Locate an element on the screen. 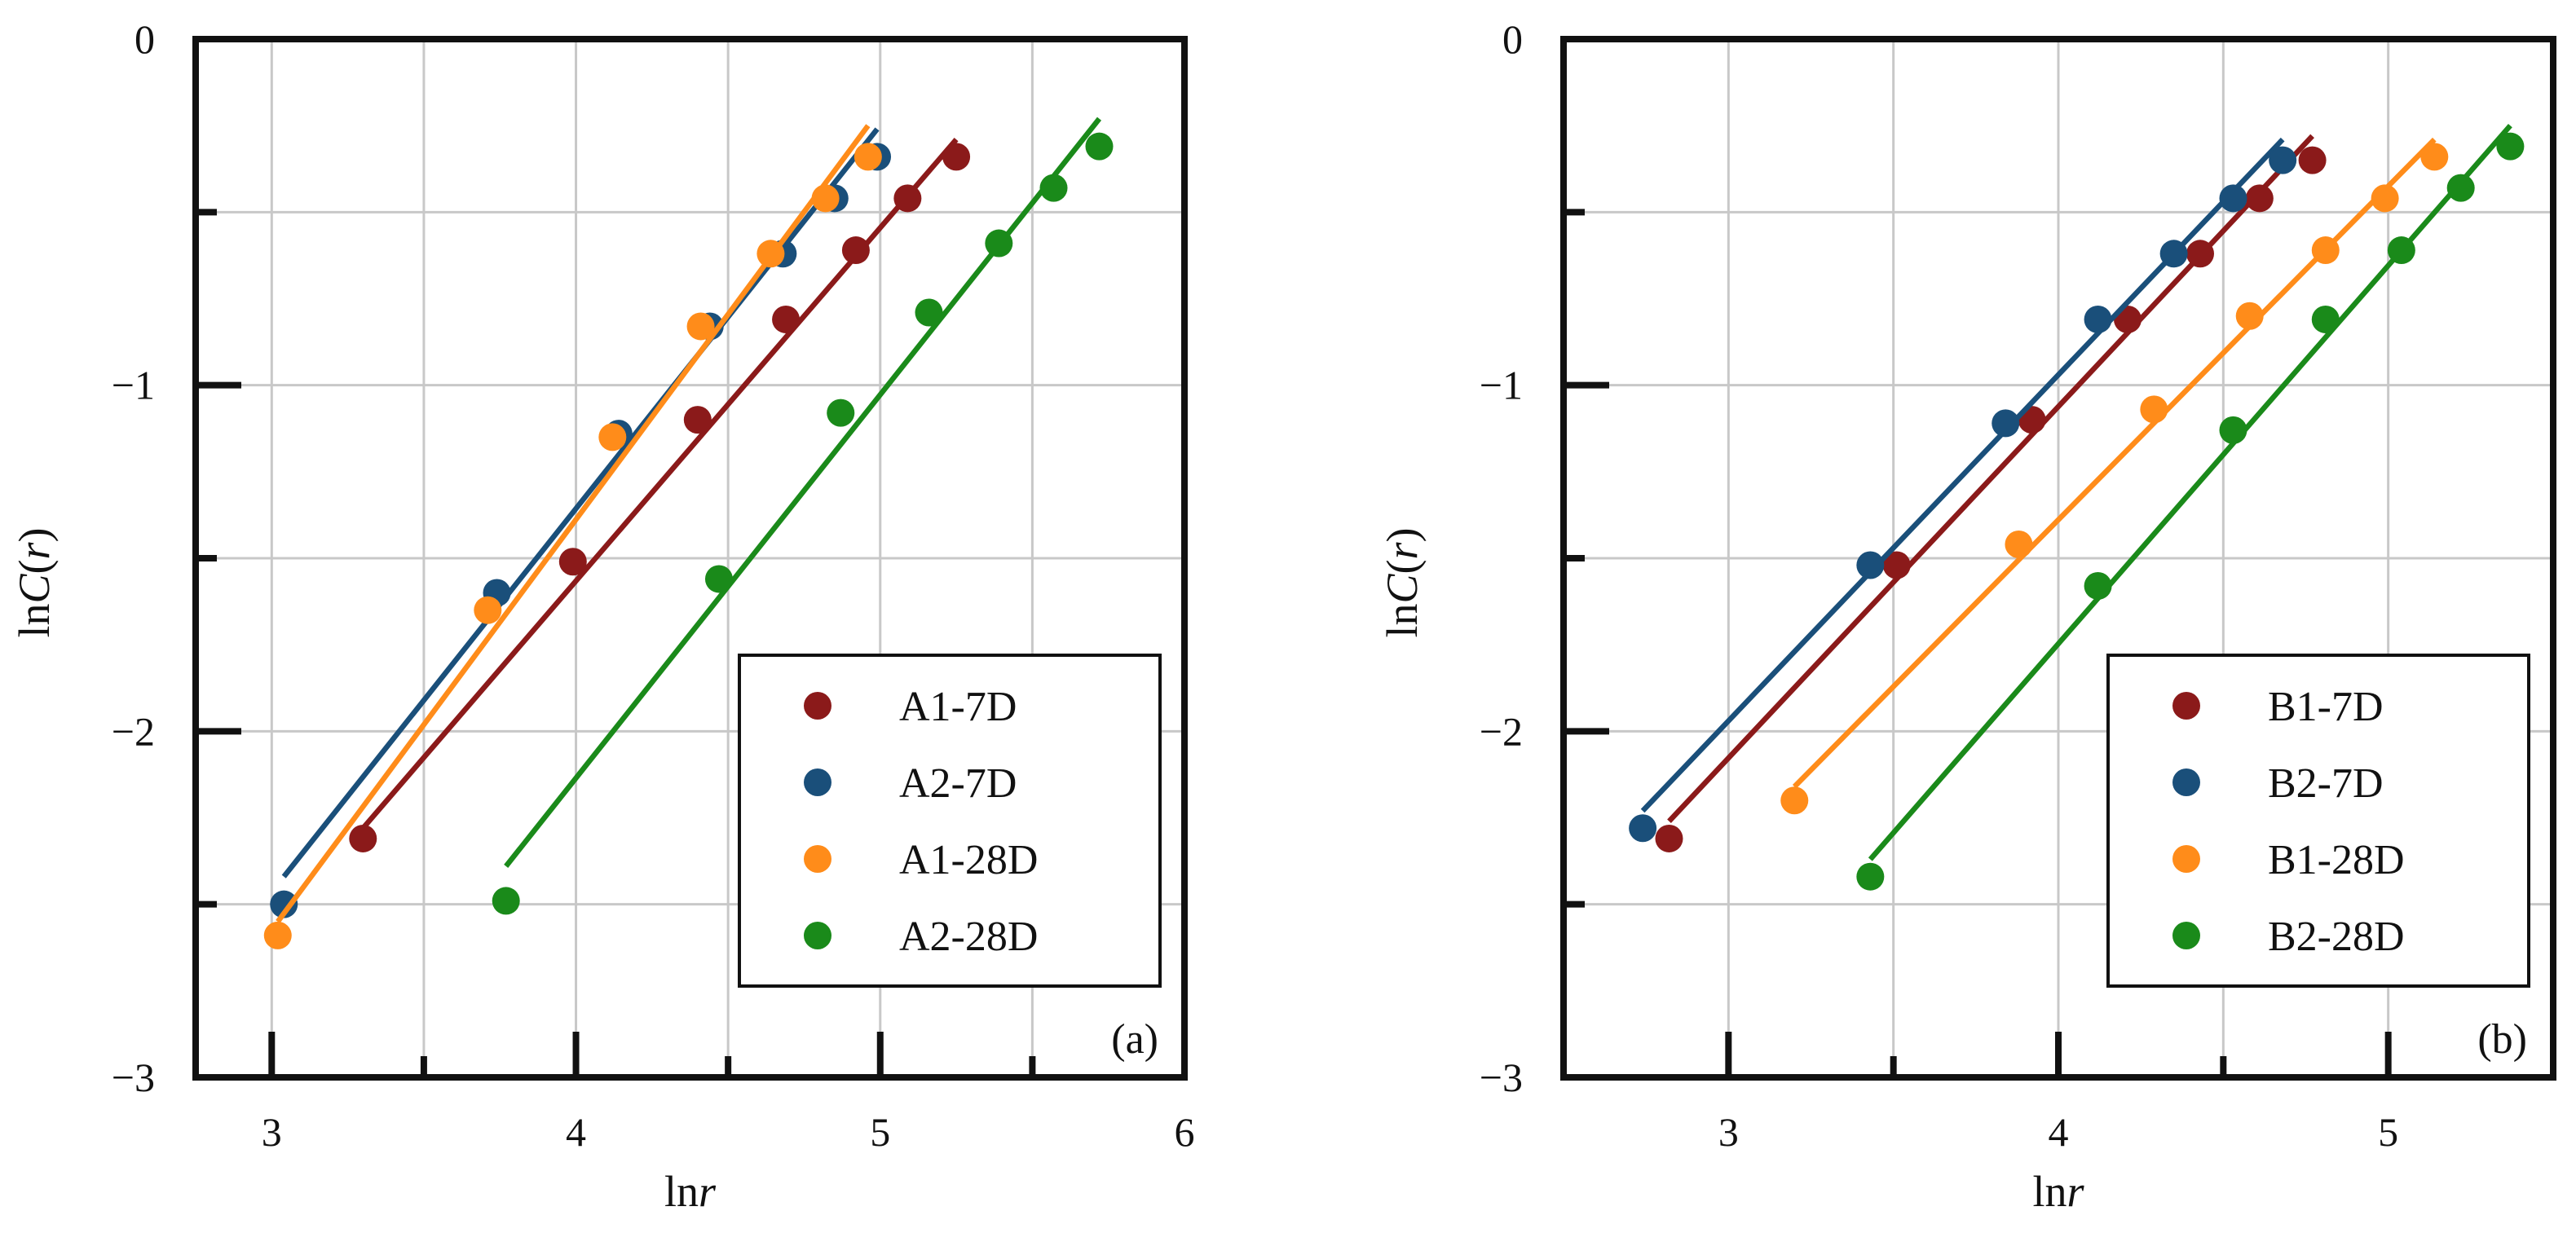  legend-label: A1-7D is located at coordinates (958, 707).